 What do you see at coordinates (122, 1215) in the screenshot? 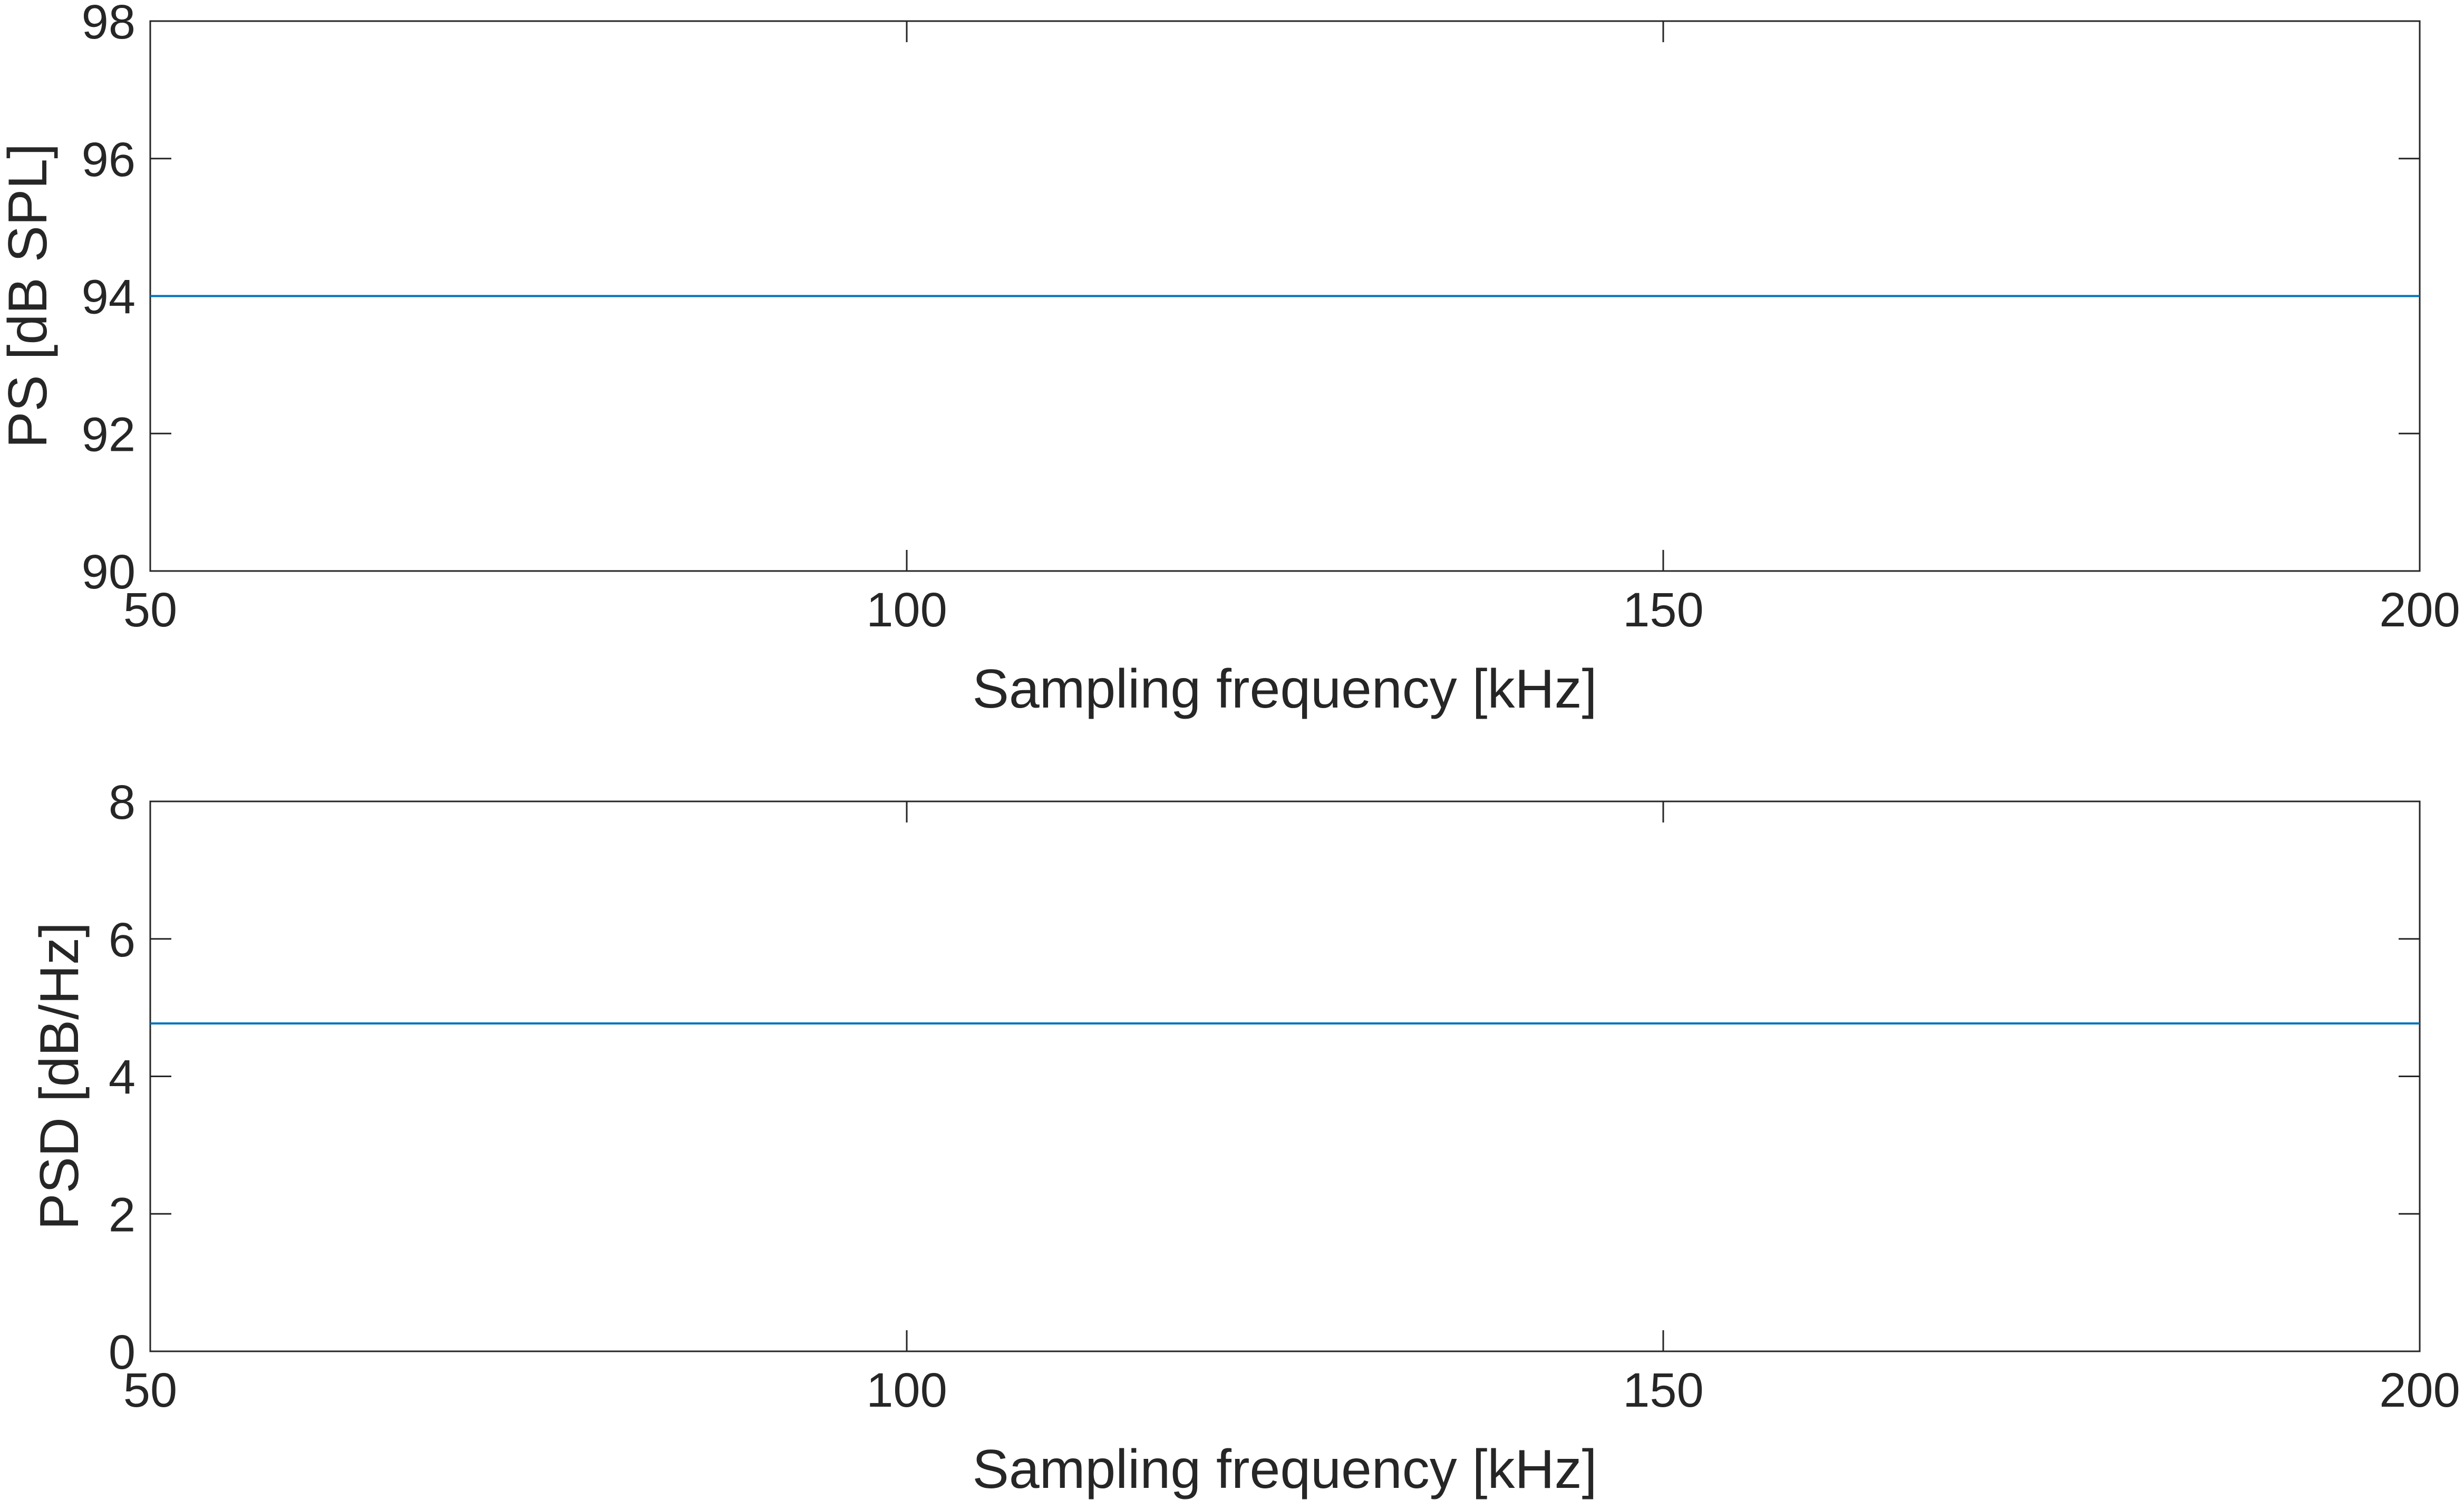
I see `psd-y-tick-label: 2` at bounding box center [122, 1215].